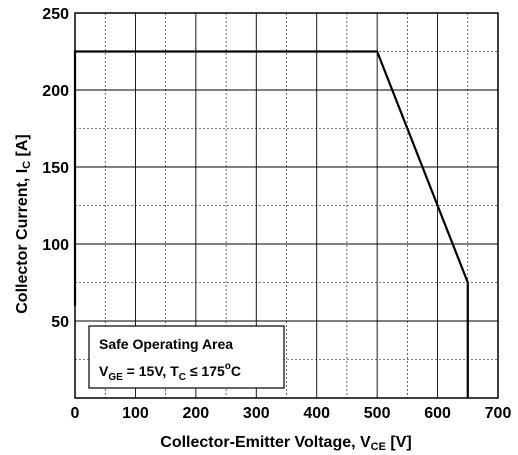 The width and height of the screenshot is (518, 455). Describe the element at coordinates (135, 413) in the screenshot. I see `x-tick-label: 100` at that location.